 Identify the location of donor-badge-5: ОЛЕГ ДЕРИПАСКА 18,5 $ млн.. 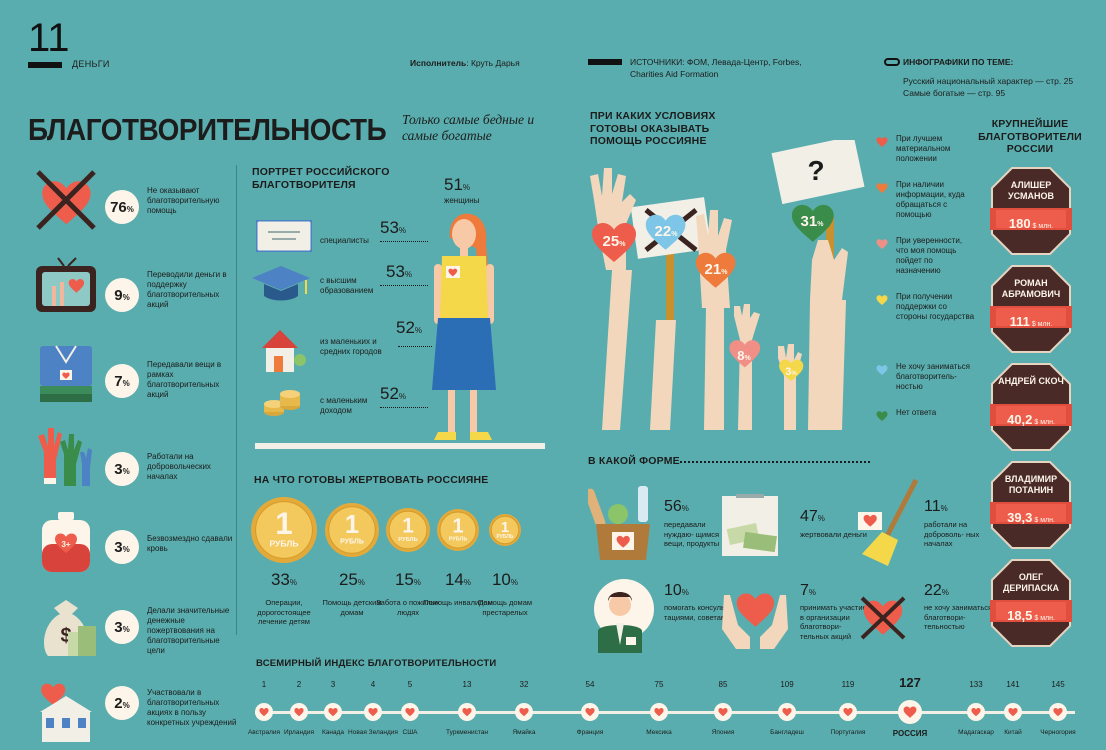
(1031, 603).